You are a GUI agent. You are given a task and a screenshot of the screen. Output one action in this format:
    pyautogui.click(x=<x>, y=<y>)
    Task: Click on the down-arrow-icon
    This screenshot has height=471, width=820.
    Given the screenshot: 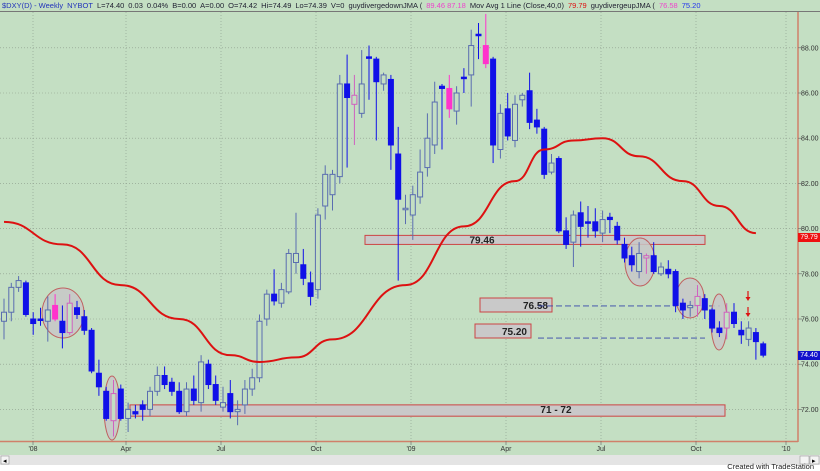 What is the action you would take?
    pyautogui.click(x=748, y=296)
    